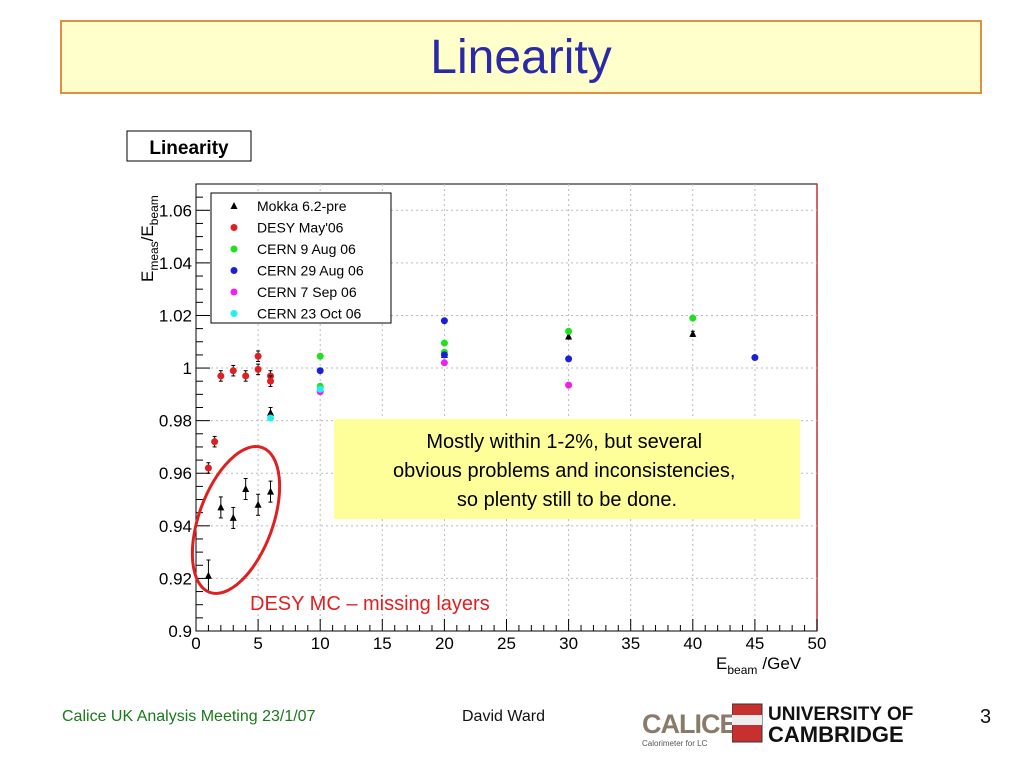  Describe the element at coordinates (147, 233) in the screenshot. I see `ylabel-mid: /E` at that location.